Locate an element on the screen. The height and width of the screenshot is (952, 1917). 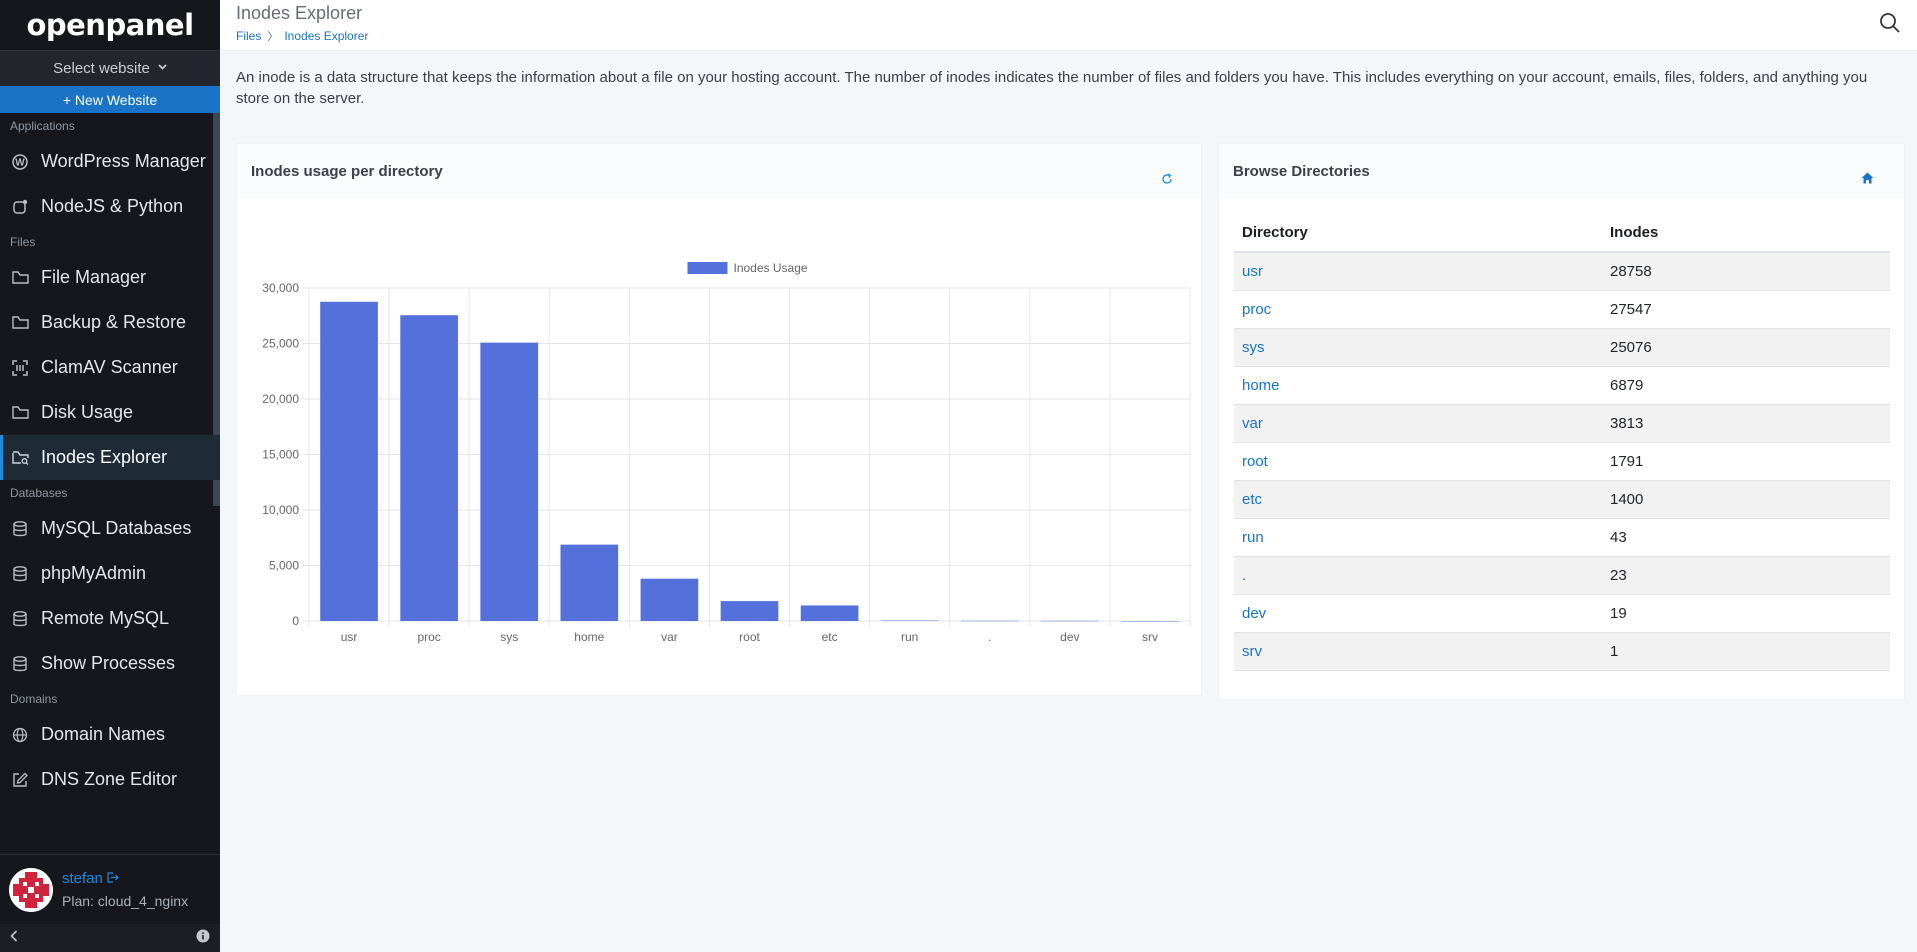
select-website-dropdown: Select website is located at coordinates (110, 68).